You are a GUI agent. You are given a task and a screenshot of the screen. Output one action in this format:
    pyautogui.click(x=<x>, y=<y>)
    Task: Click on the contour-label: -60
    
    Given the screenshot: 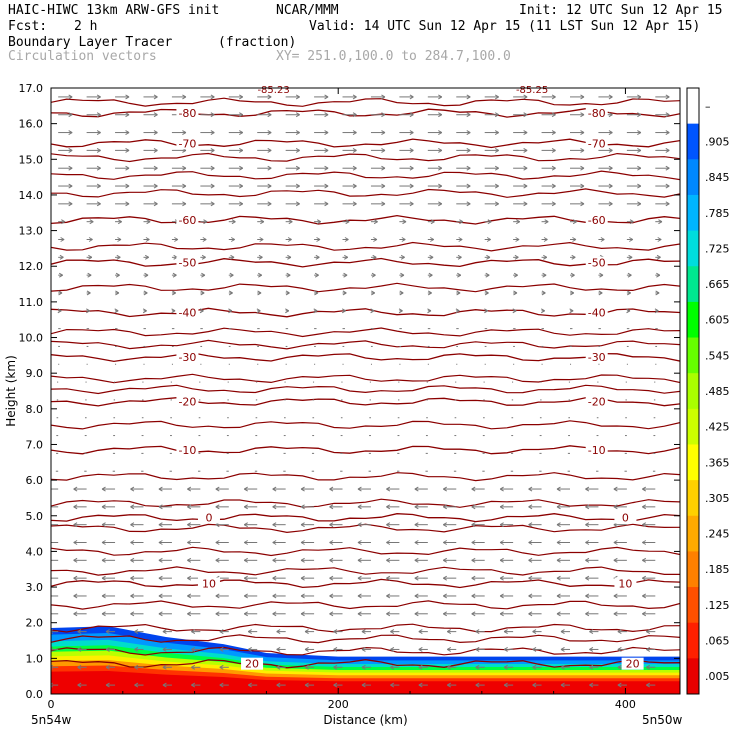 What is the action you would take?
    pyautogui.click(x=187, y=220)
    